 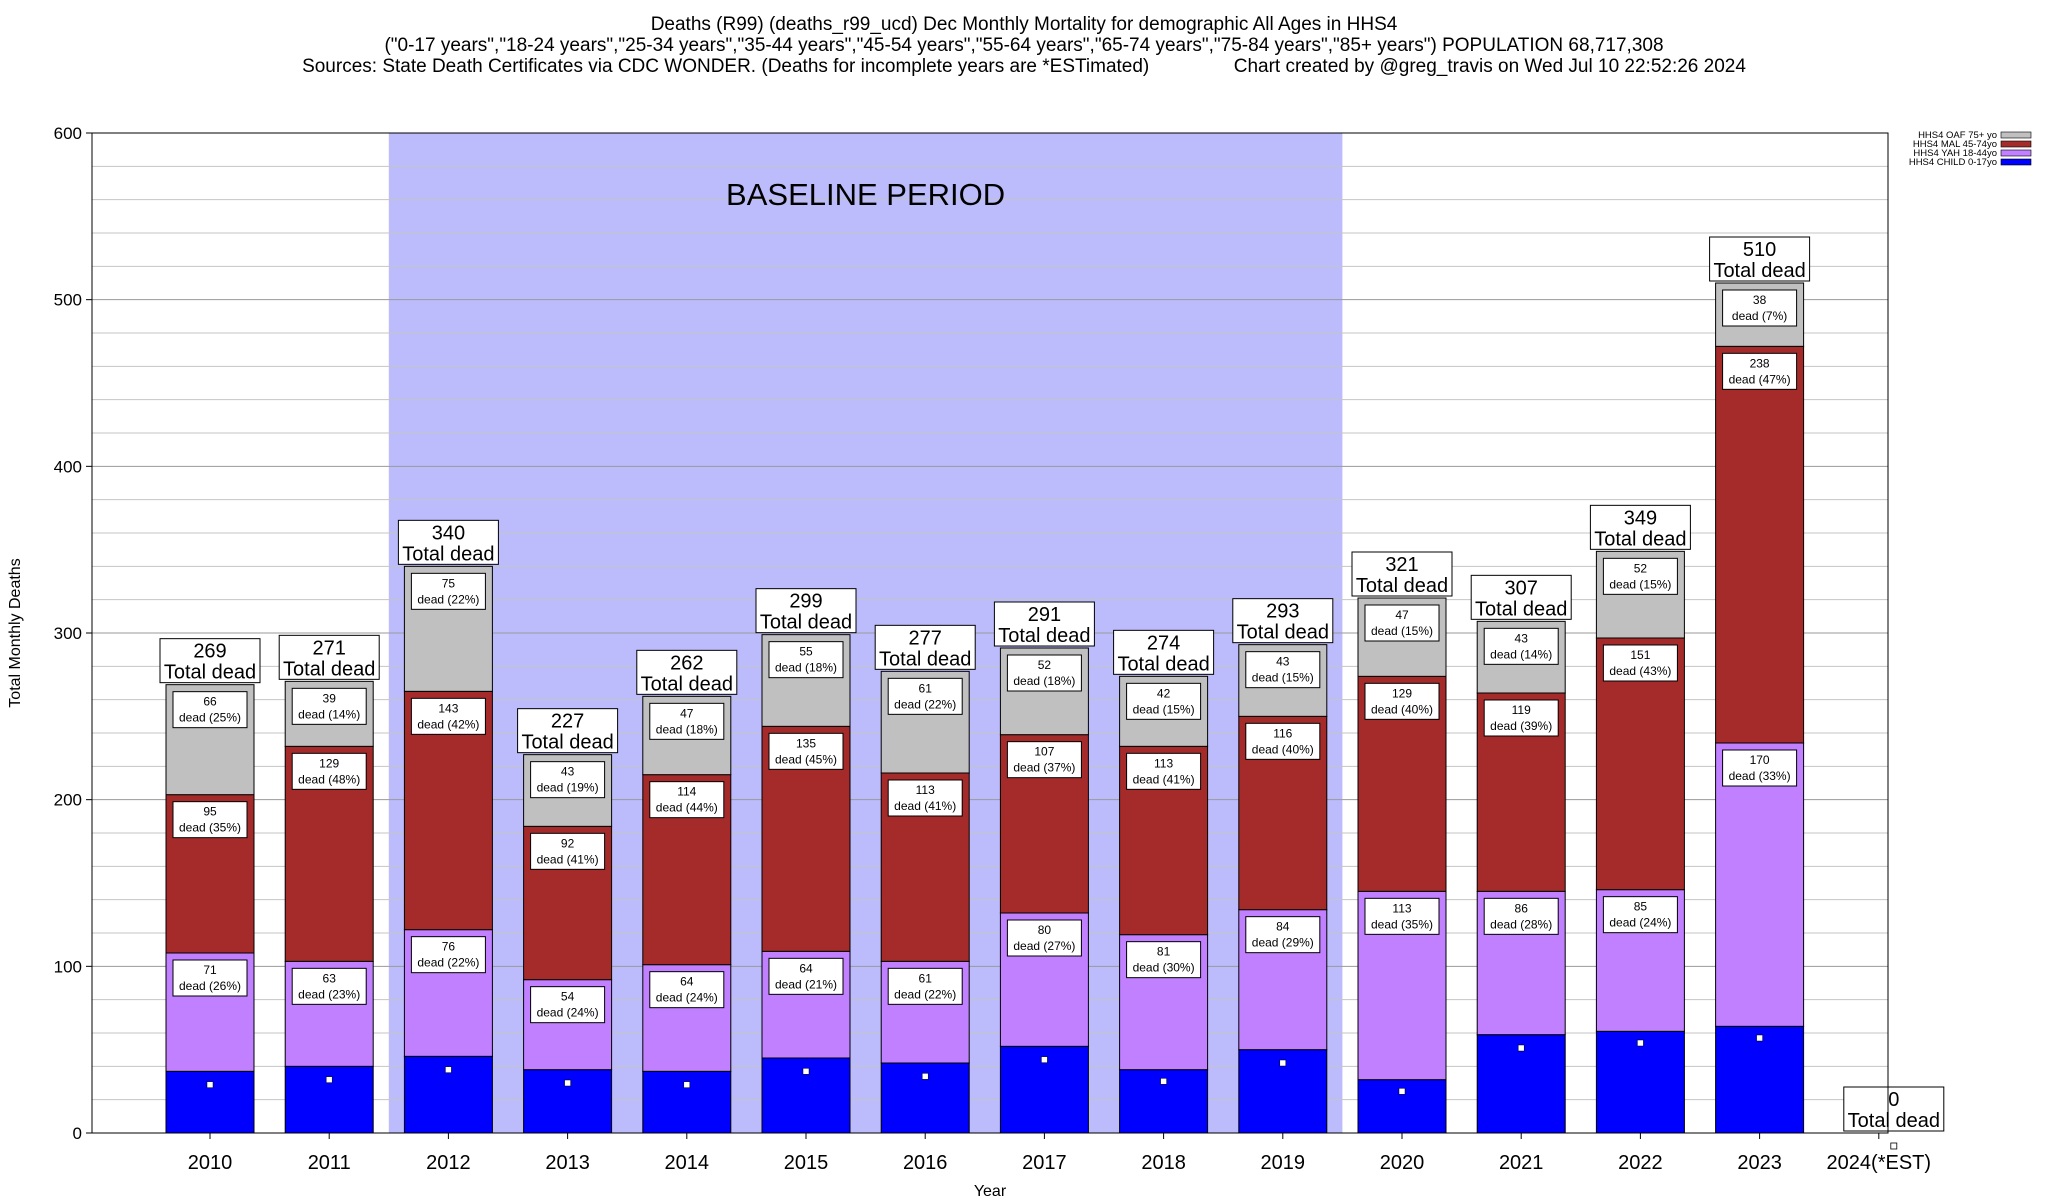 What do you see at coordinates (1282, 733) in the screenshot?
I see `segment-value-label: 116` at bounding box center [1282, 733].